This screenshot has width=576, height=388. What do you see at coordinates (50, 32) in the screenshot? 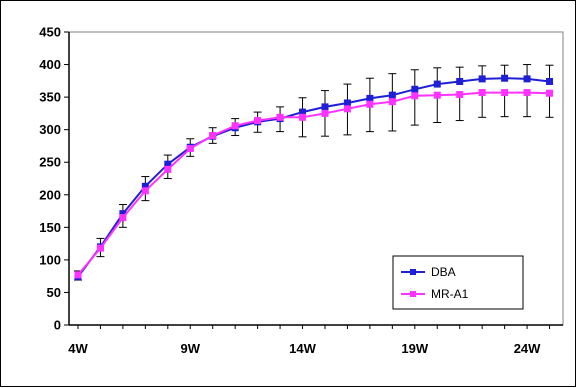
I see `y-tick-label: 450` at bounding box center [50, 32].